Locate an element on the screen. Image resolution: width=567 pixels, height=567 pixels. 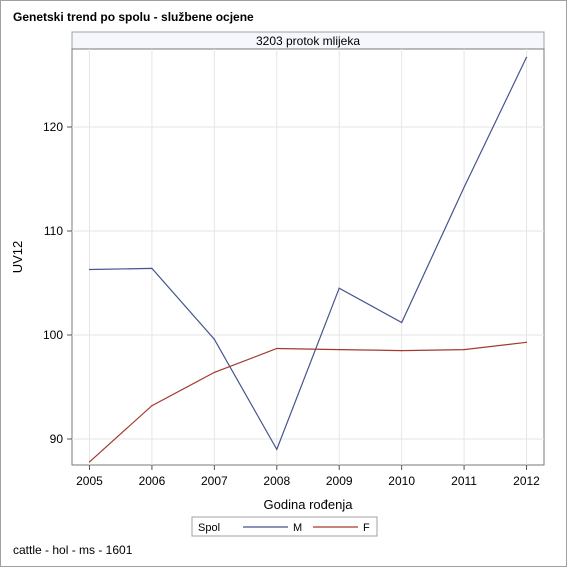
x-tick-label: 2005 is located at coordinates (89, 481).